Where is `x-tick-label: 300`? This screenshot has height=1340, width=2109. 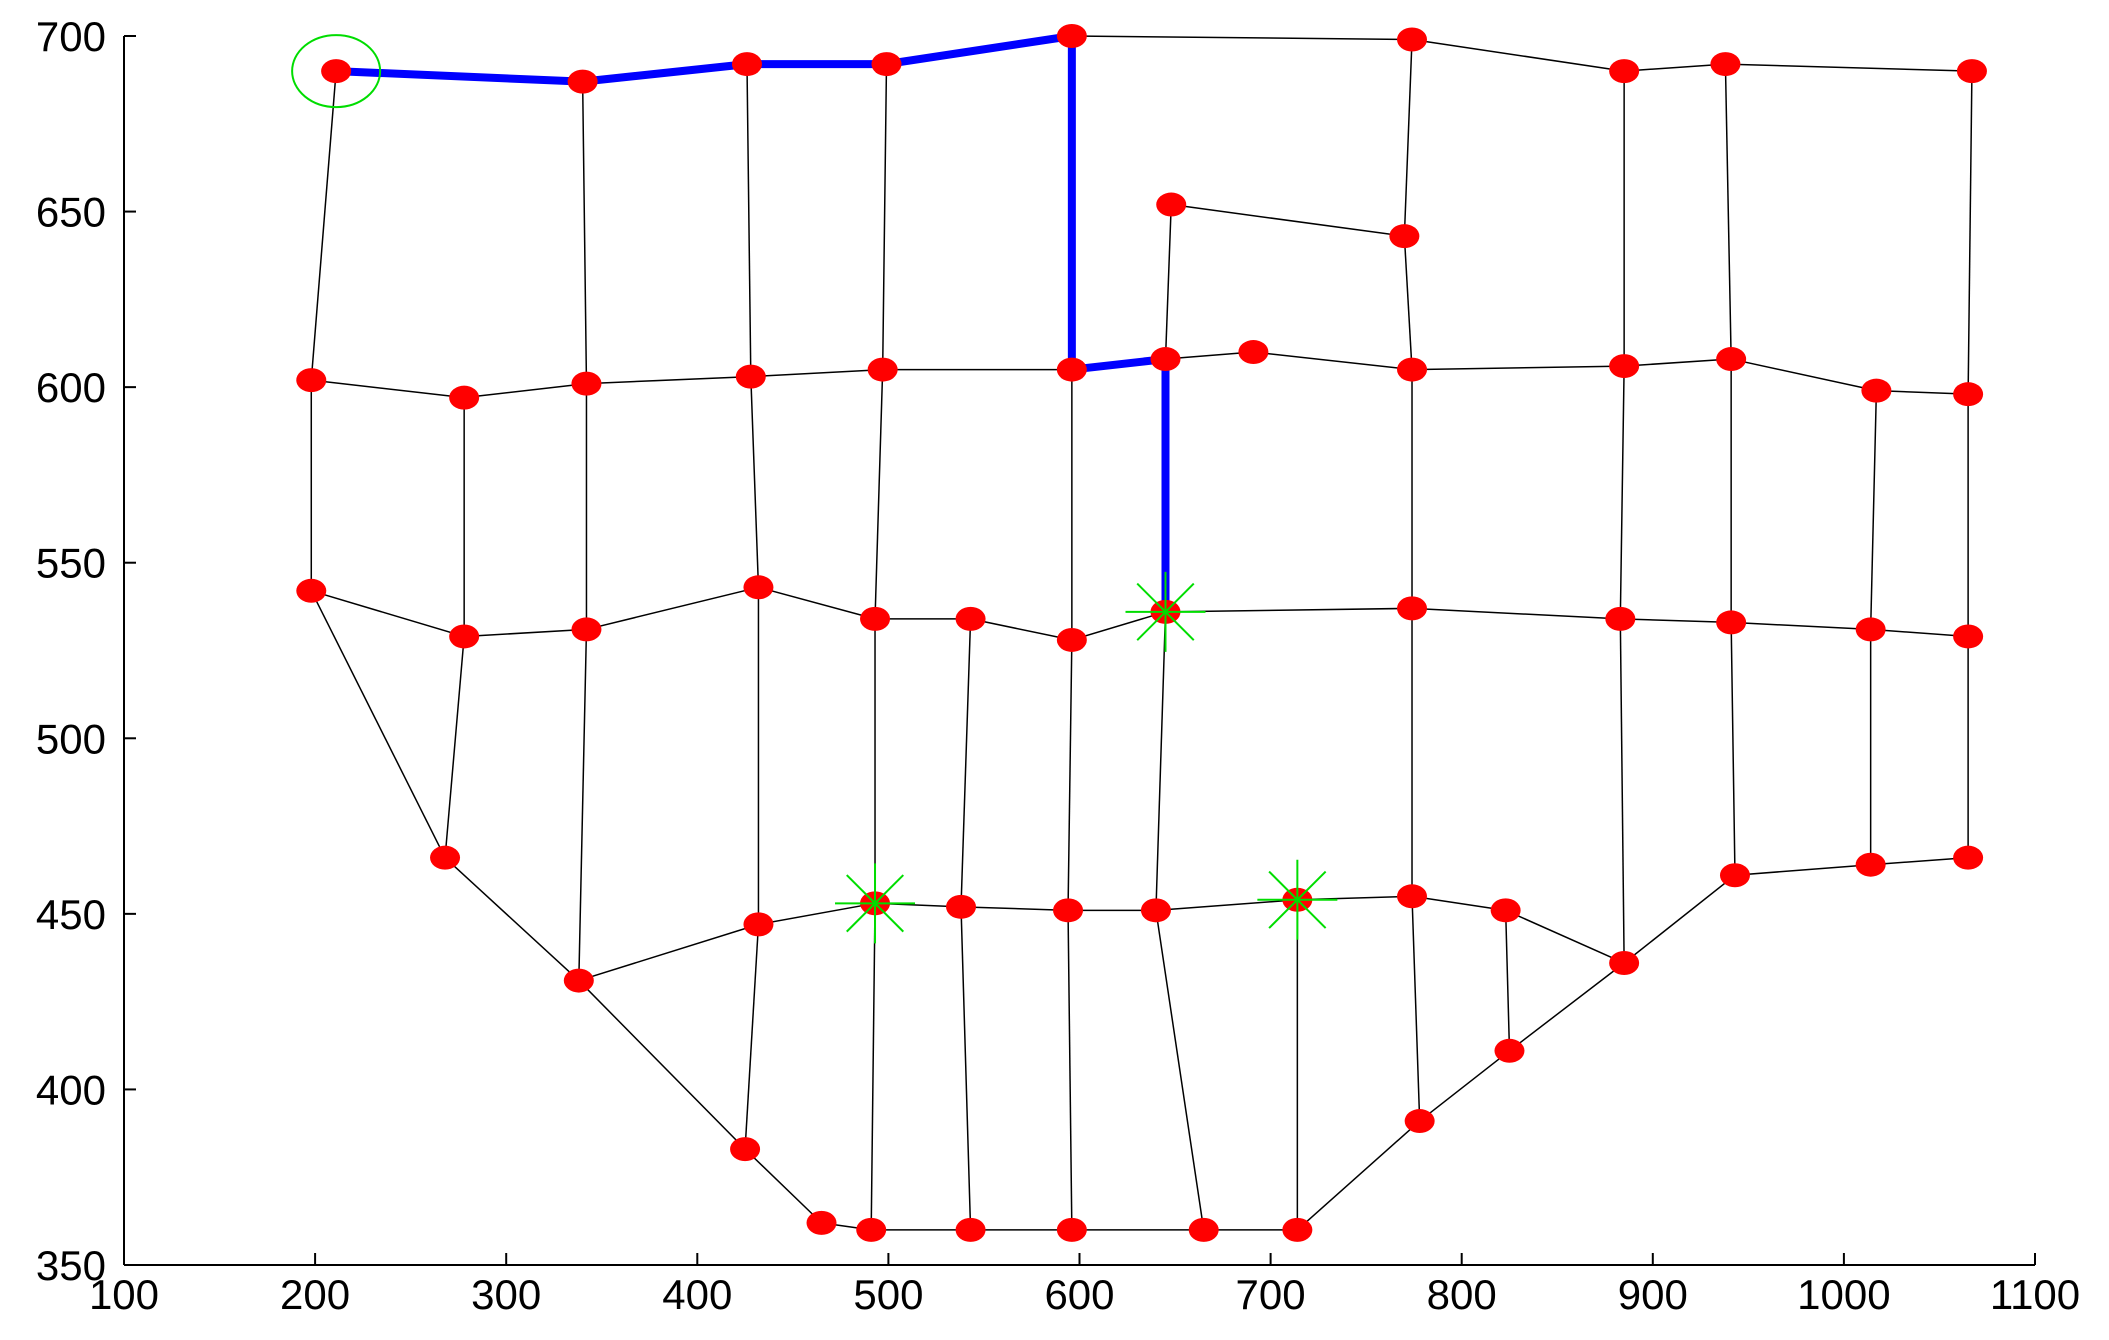 x-tick-label: 300 is located at coordinates (506, 1294).